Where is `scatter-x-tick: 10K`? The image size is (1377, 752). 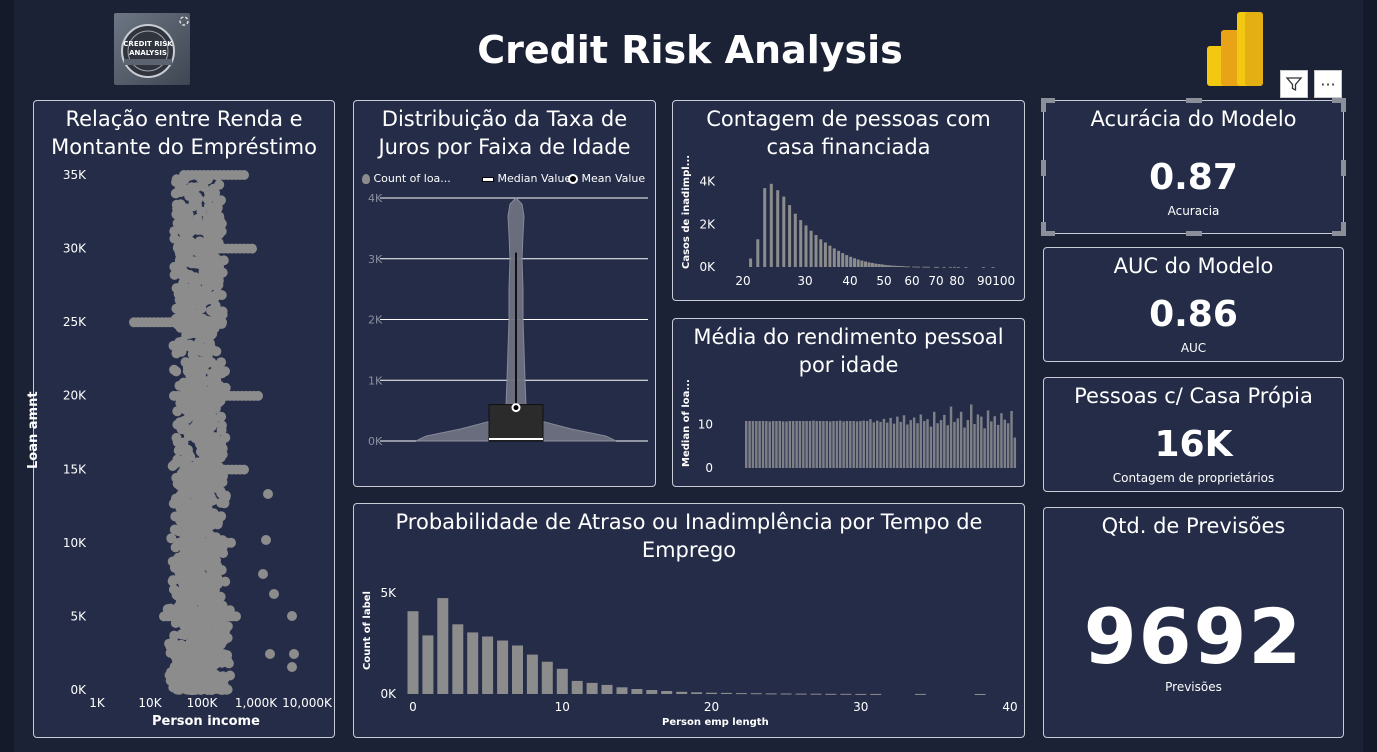
scatter-x-tick: 10K is located at coordinates (150, 703).